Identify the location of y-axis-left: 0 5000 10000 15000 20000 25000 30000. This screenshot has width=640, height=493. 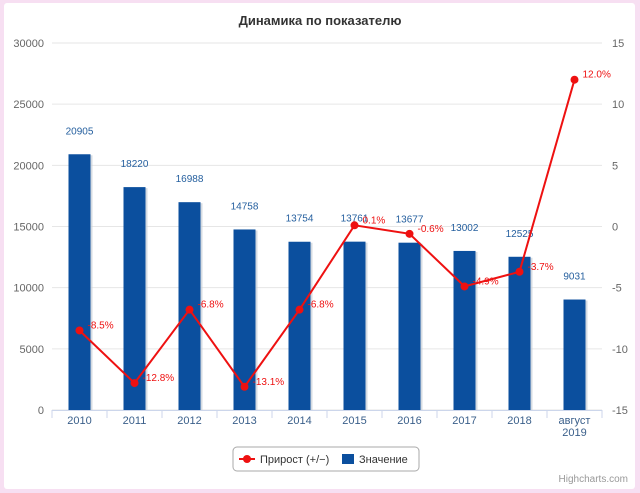
(28, 227).